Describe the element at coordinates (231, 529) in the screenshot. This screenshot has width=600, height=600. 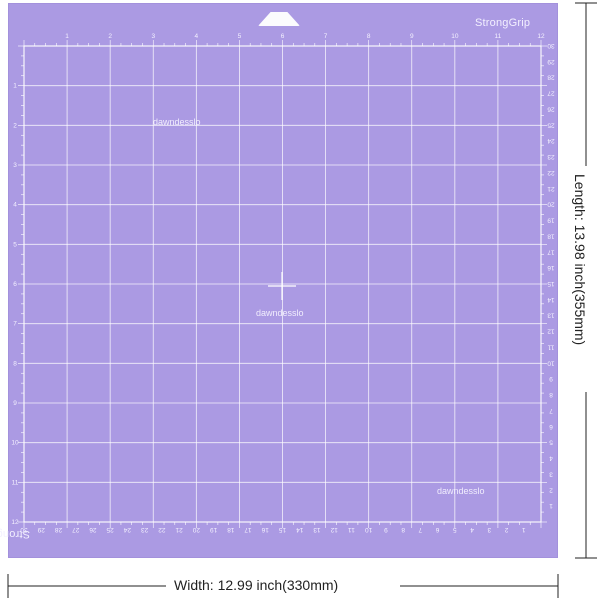
I see `bottom-ruler-label: 18` at that location.